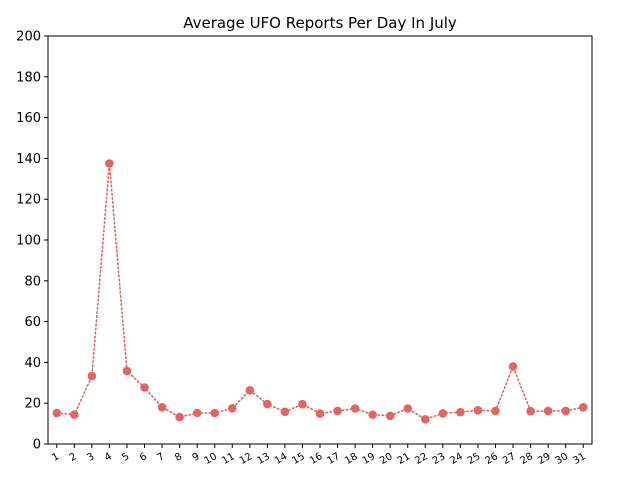 The image size is (640, 484). Describe the element at coordinates (28, 241) in the screenshot. I see `y-tick-label: 100` at that location.